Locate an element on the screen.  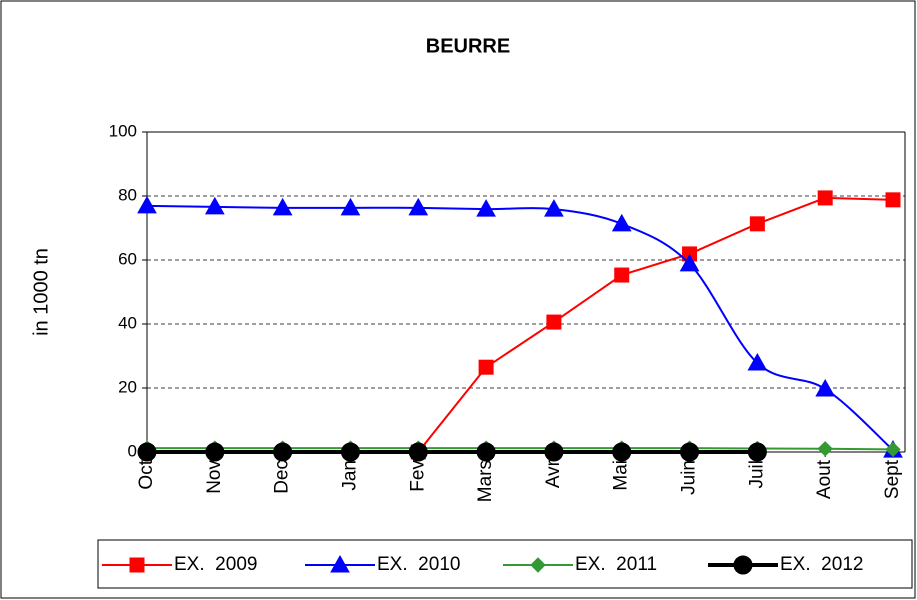
x-tick-label: Jan is located at coordinates (349, 475).